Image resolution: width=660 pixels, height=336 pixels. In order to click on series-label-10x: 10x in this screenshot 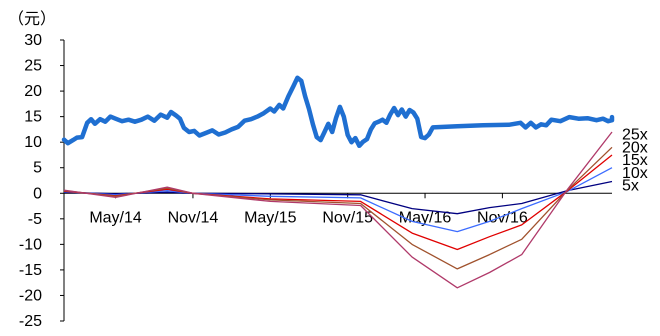, I will do `click(635, 173)`.